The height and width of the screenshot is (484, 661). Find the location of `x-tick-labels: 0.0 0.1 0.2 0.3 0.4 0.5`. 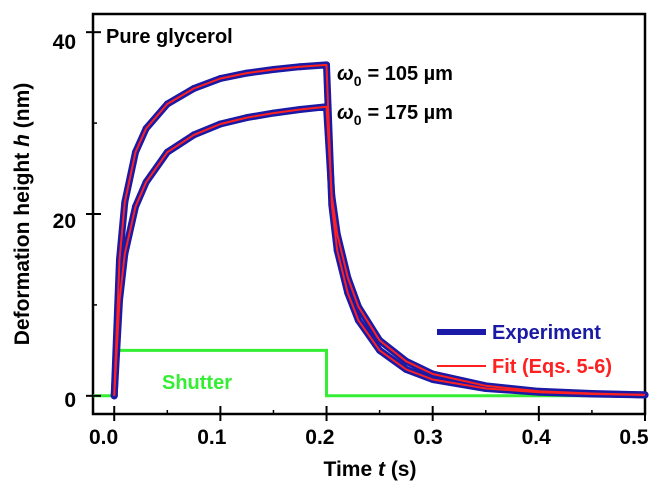

x-tick-labels: 0.0 0.1 0.2 0.3 0.4 0.5 is located at coordinates (369, 437).